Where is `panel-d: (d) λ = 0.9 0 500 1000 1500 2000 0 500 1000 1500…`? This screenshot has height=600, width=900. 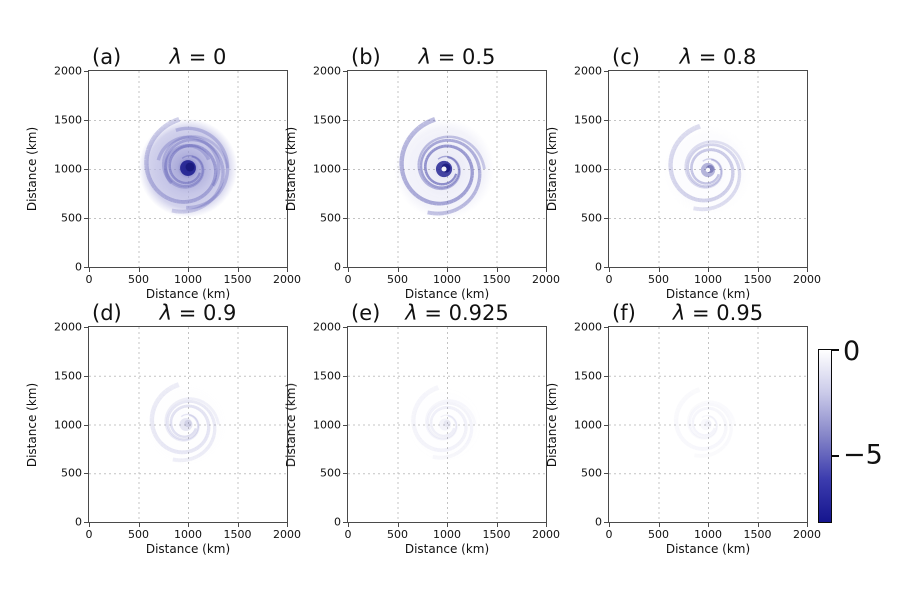 panel-d: (d) λ = 0.9 0 500 1000 1500 2000 0 500 1000 1500… is located at coordinates (163, 430).